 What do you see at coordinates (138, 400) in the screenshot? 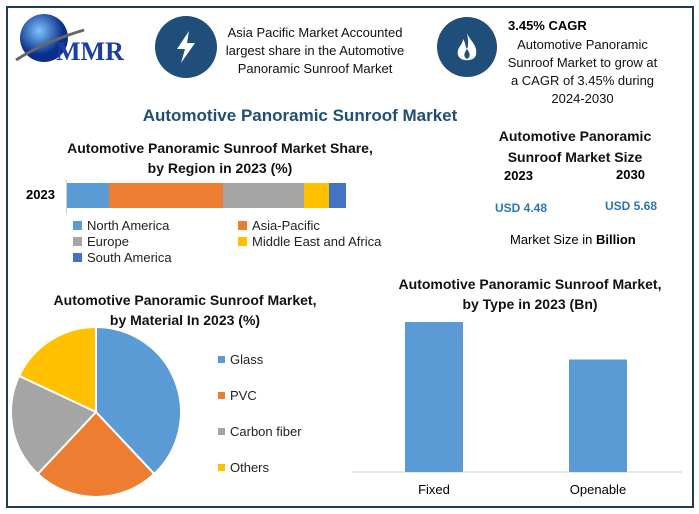
I see `pie-slice-glass` at bounding box center [138, 400].